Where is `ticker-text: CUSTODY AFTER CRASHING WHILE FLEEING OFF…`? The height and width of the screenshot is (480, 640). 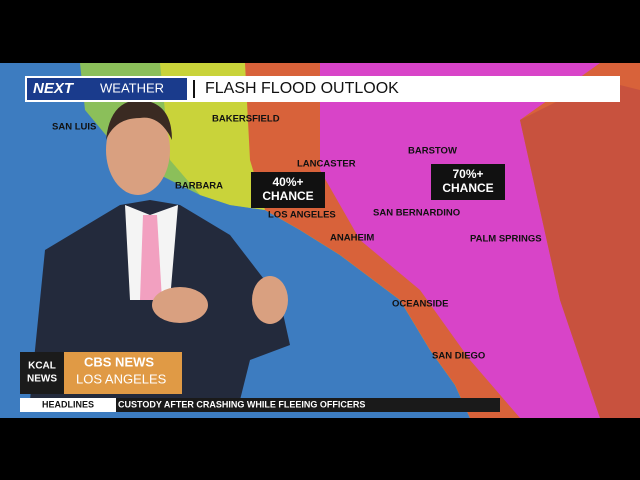
ticker-text: CUSTODY AFTER CRASHING WHILE FLEEING OFF… is located at coordinates (241, 404).